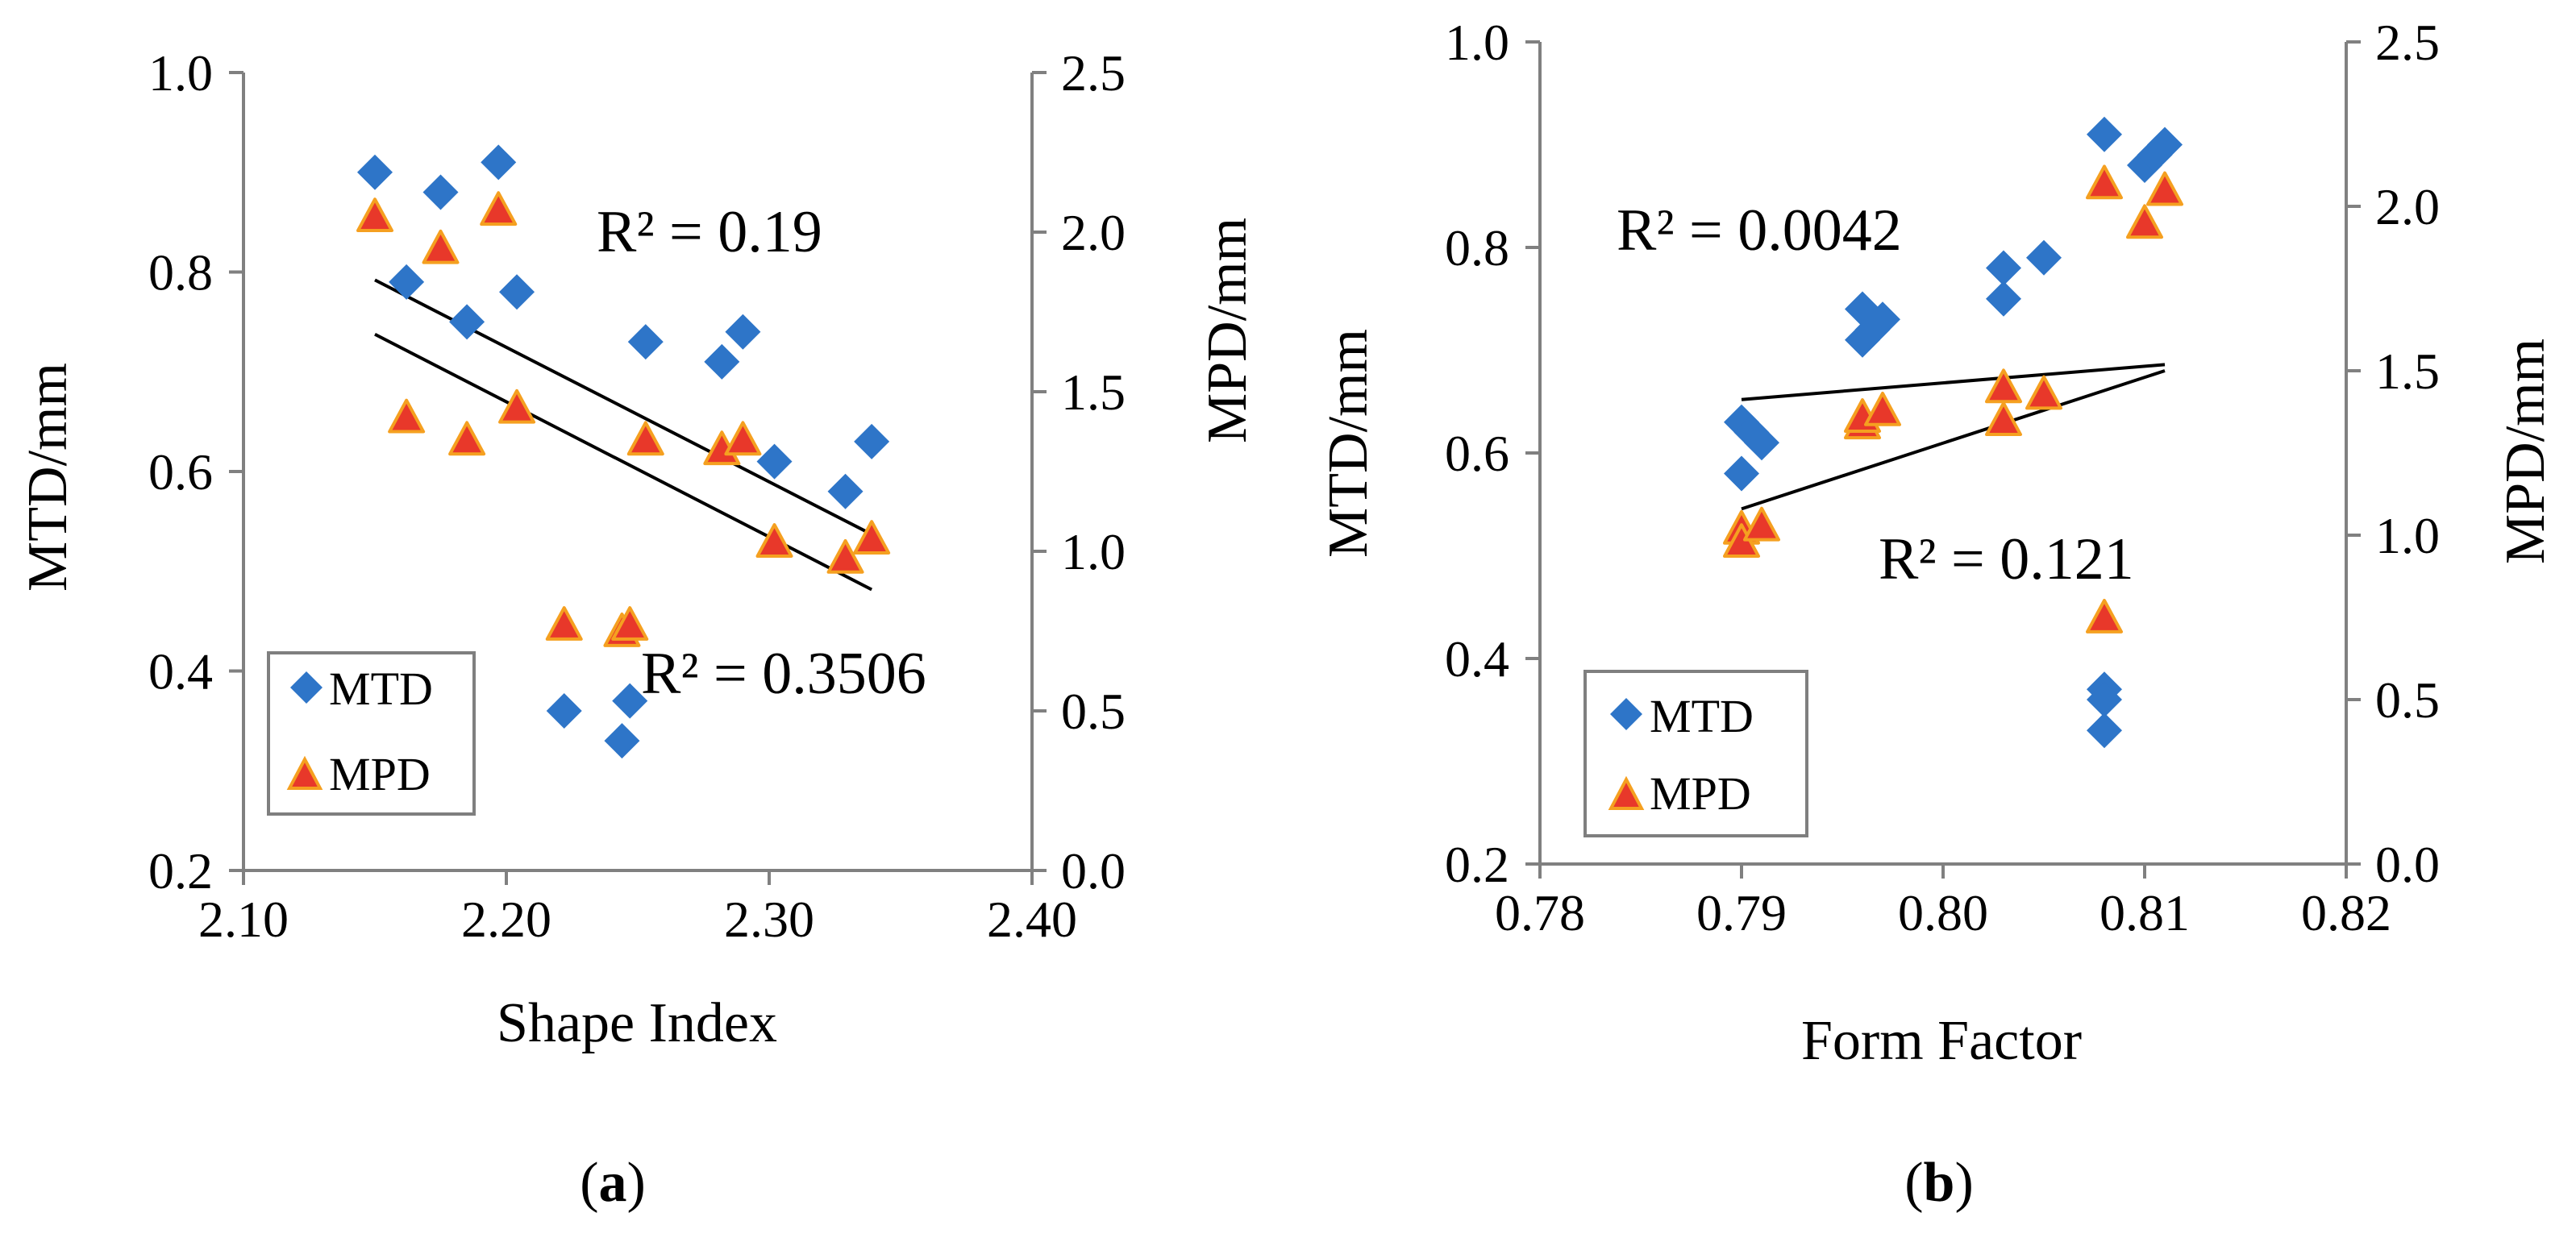 Image resolution: width=2576 pixels, height=1238 pixels. I want to click on y-axis-title-left-b: MTD/mm, so click(1349, 443).